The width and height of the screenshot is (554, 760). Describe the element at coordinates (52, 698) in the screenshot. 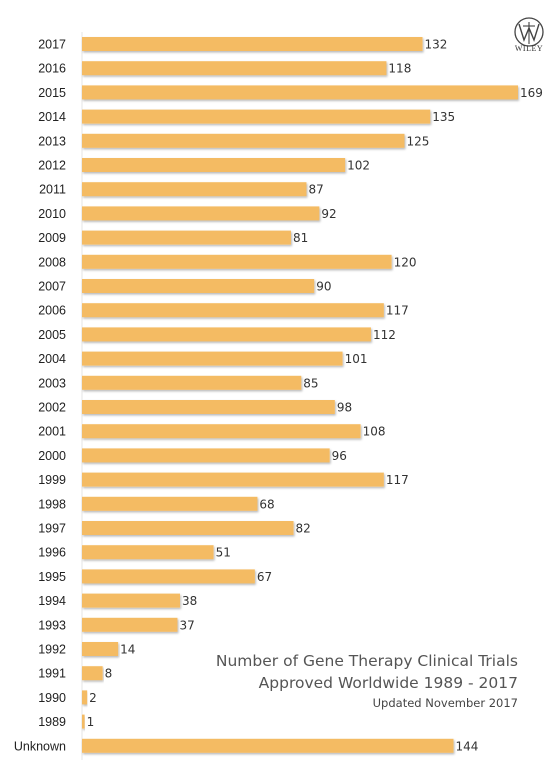

I see `category-label: 1990` at that location.